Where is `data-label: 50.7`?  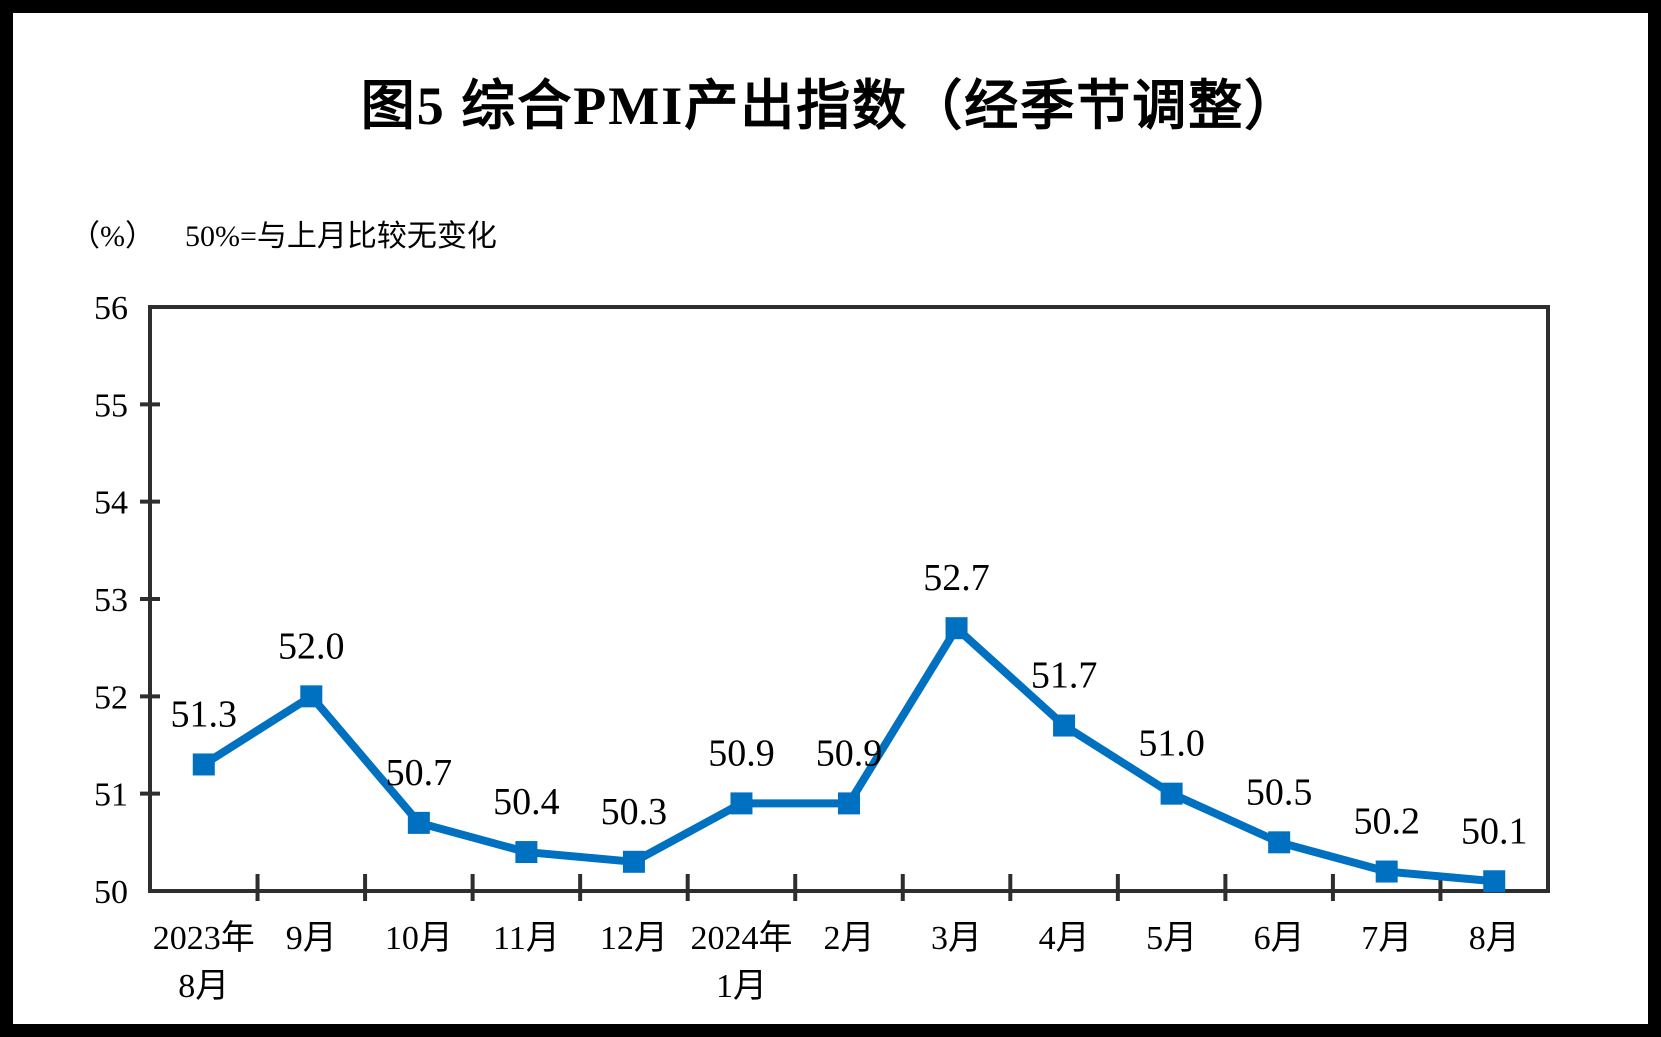 data-label: 50.7 is located at coordinates (419, 773).